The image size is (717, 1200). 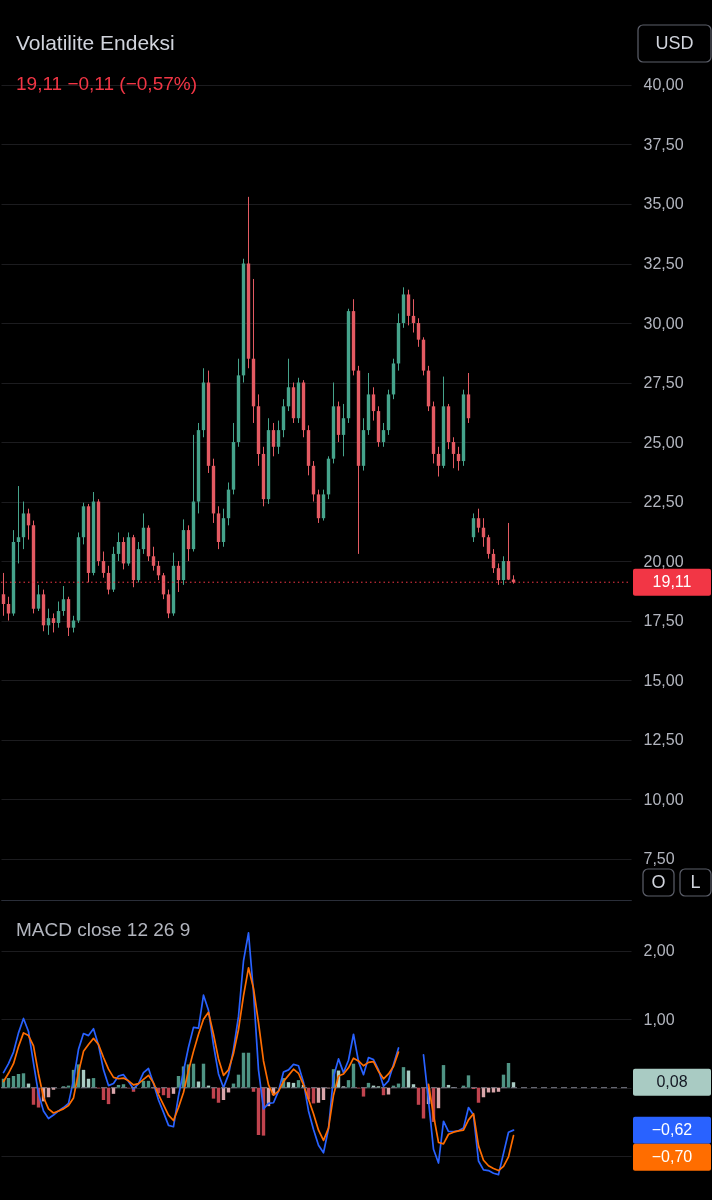 I want to click on y-tick-label: 25,00, so click(x=663, y=442).